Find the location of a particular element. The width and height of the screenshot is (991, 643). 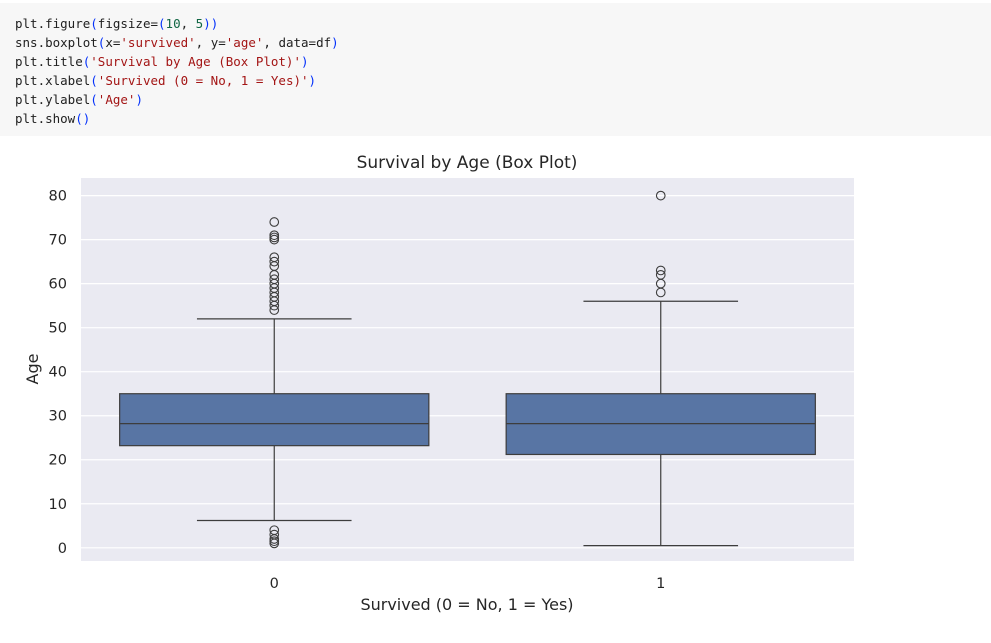

code-token: figsize= is located at coordinates (128, 23).